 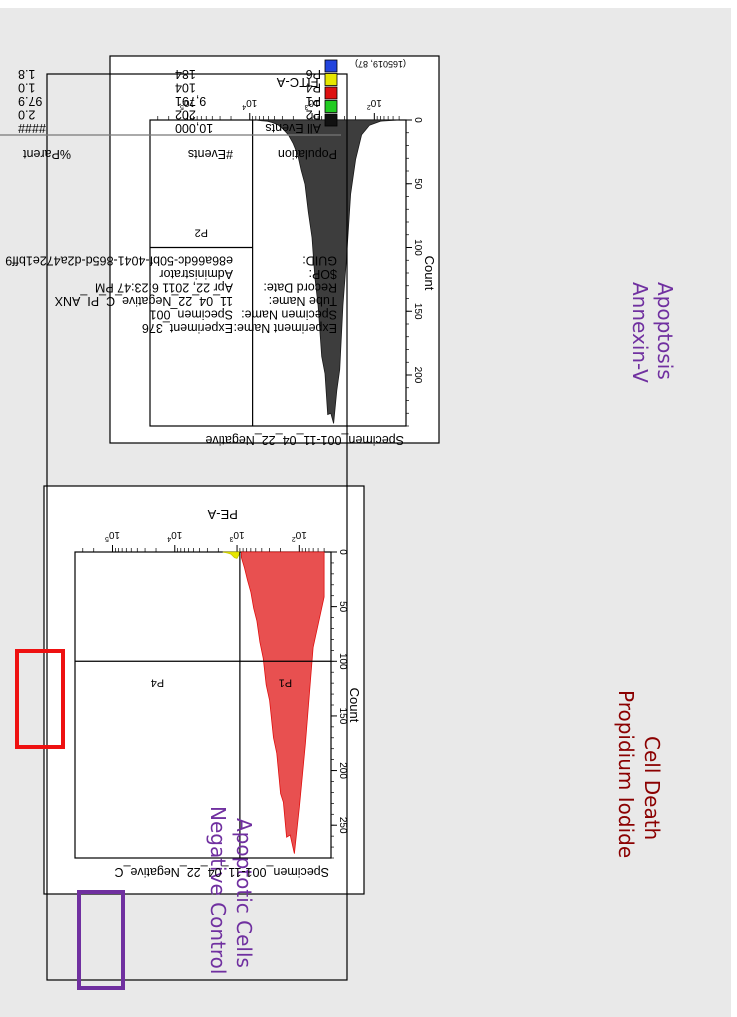 What do you see at coordinates (429, 273) in the screenshot?
I see `fitc-y-label: Count` at bounding box center [429, 273].